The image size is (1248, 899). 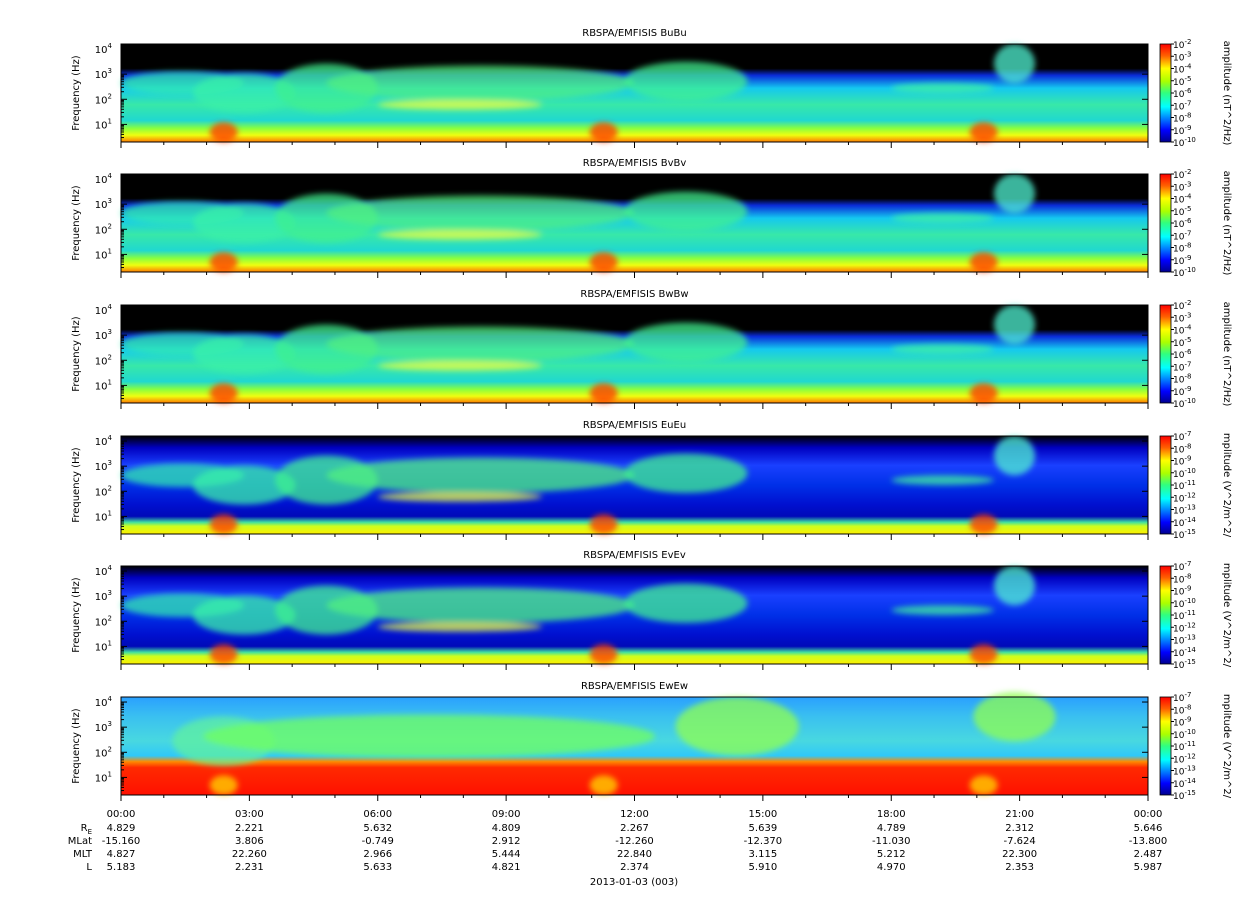 What do you see at coordinates (1148, 841) in the screenshot?
I see `ephemeris-value: -13.800` at bounding box center [1148, 841].